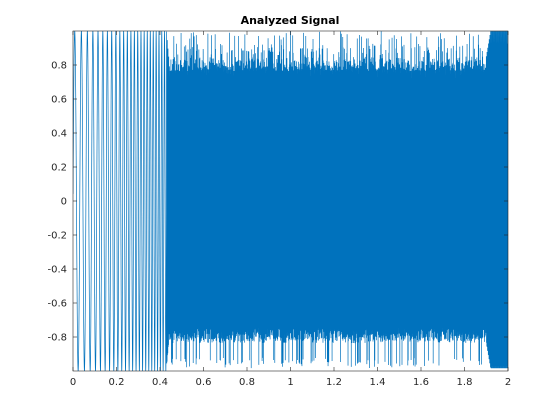 This screenshot has width=560, height=420. What do you see at coordinates (117, 382) in the screenshot?
I see `x-tick-label: 0.2` at bounding box center [117, 382].